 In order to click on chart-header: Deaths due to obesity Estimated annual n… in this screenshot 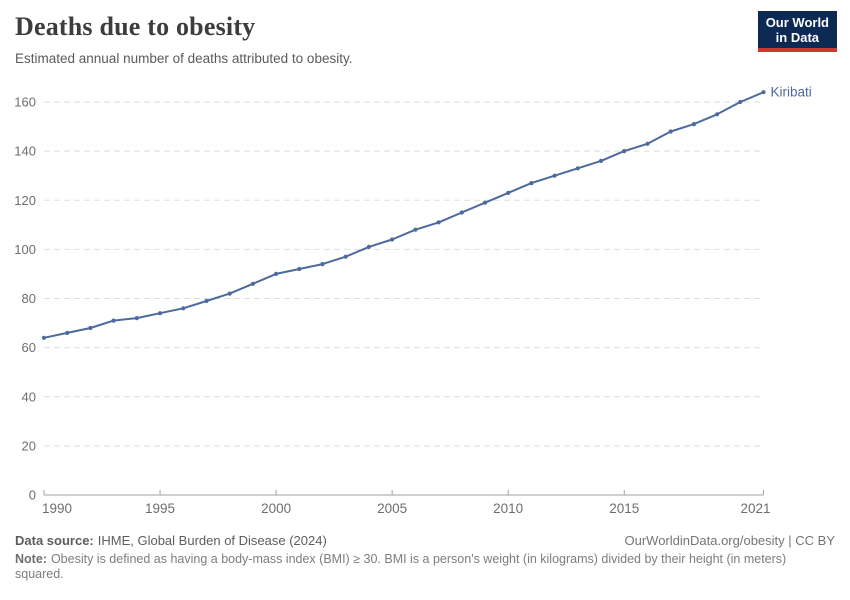, I will do `click(183, 39)`.